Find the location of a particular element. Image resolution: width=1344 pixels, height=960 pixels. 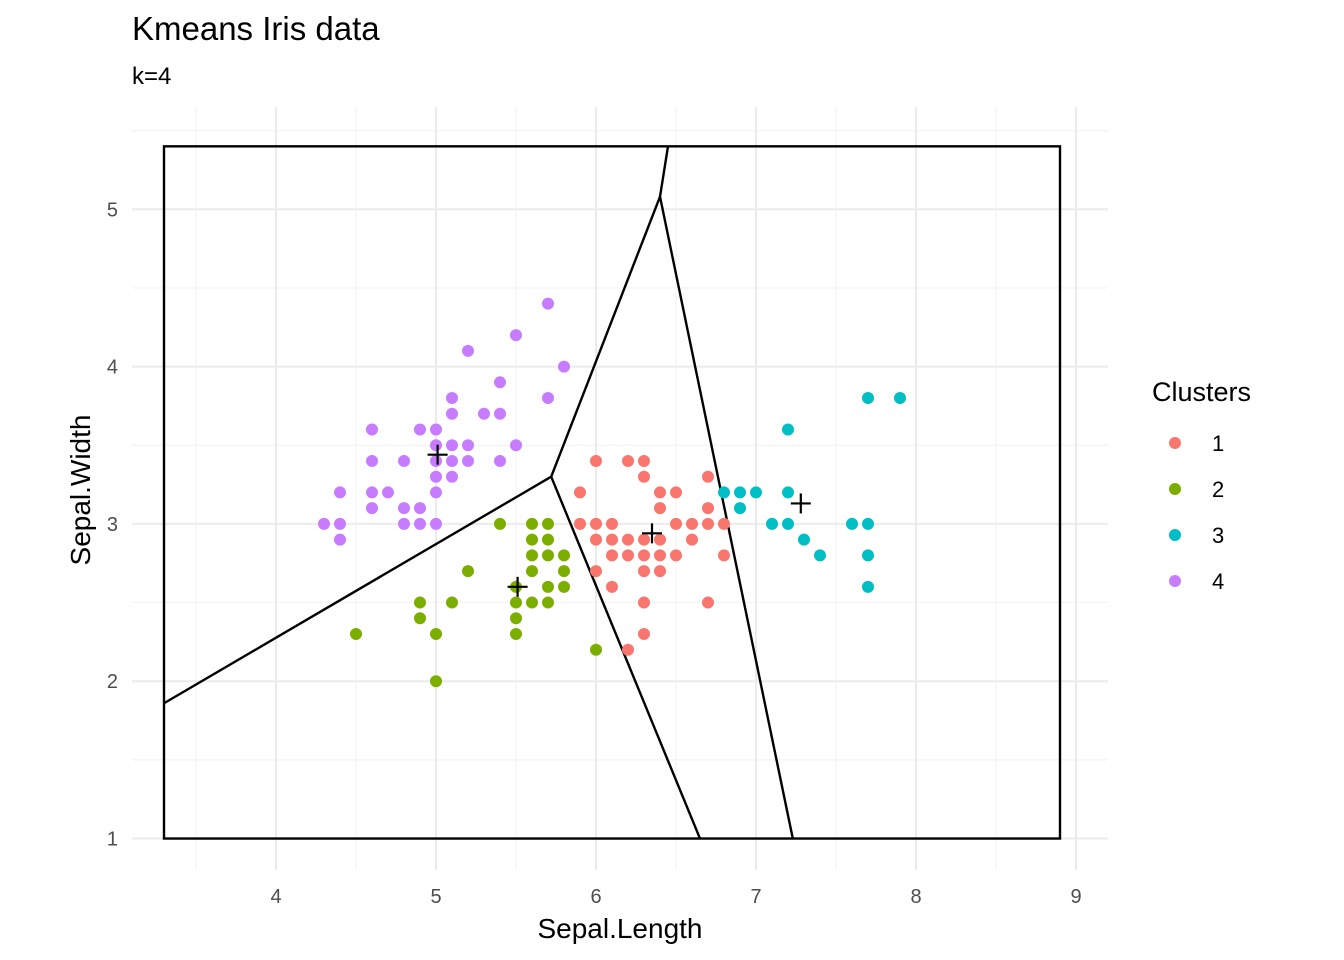

legend-item-1: 1 is located at coordinates (1196, 443).